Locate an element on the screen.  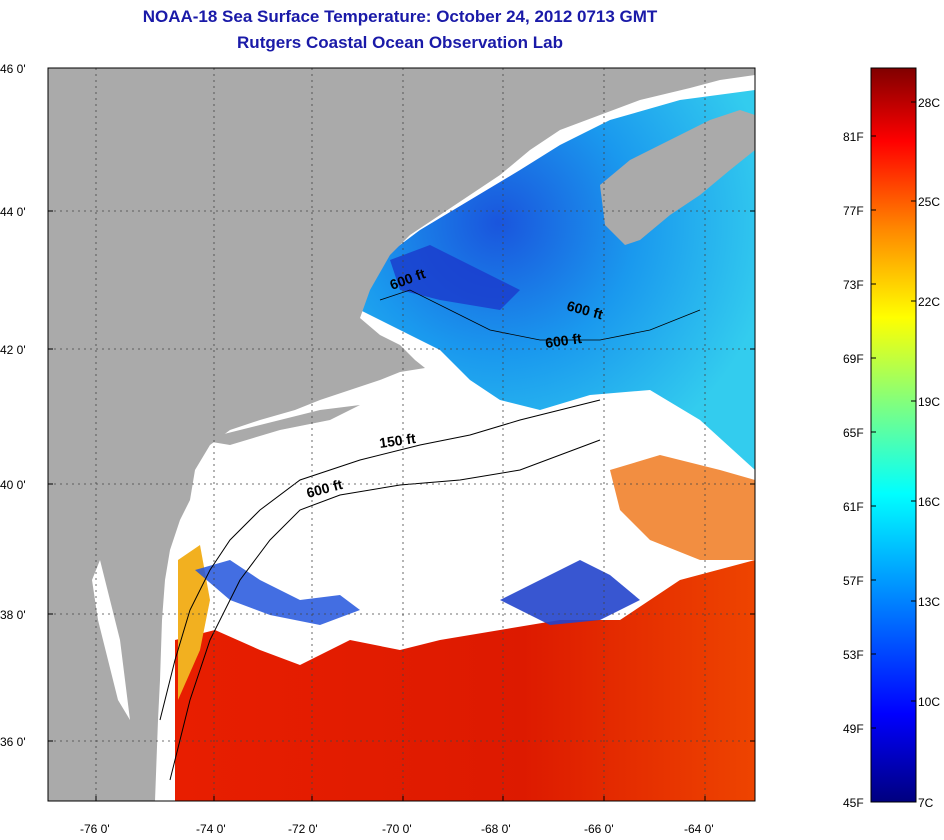
colorbar-c-10: 10C is located at coordinates (929, 702).